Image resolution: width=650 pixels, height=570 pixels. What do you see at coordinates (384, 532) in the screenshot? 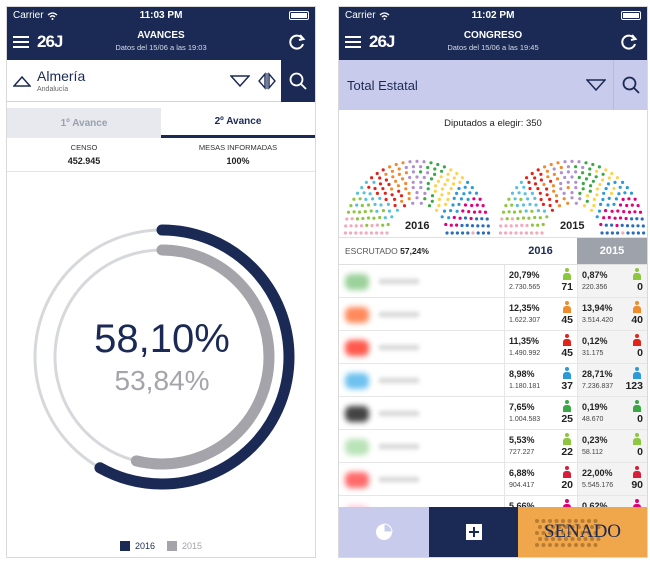
I see `pie-chart-button` at bounding box center [384, 532].